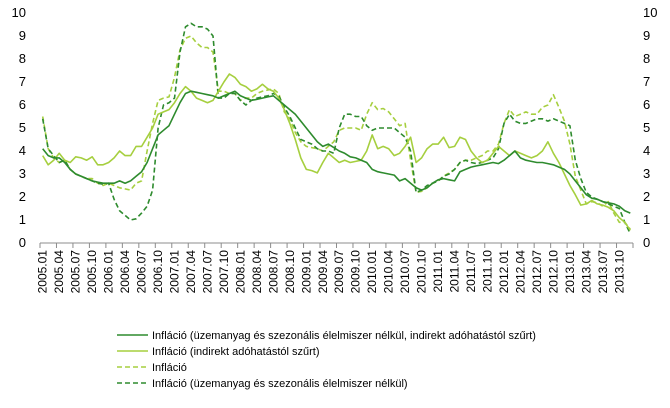 The height and width of the screenshot is (408, 670). What do you see at coordinates (19, 12) in the screenshot?
I see `y-tick-label-left: 10` at bounding box center [19, 12].